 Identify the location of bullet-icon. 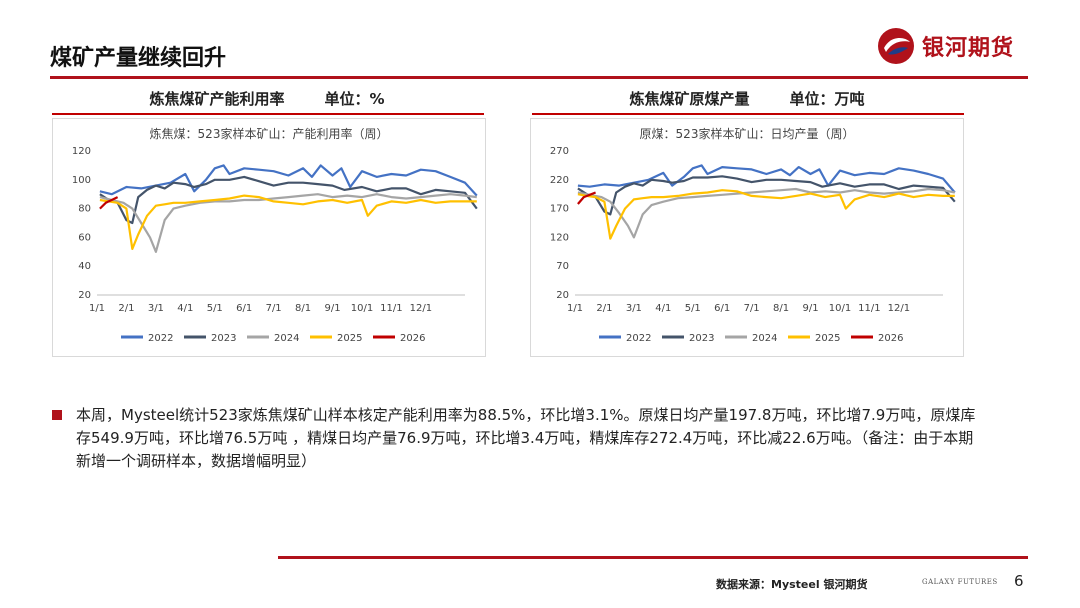
(57, 415).